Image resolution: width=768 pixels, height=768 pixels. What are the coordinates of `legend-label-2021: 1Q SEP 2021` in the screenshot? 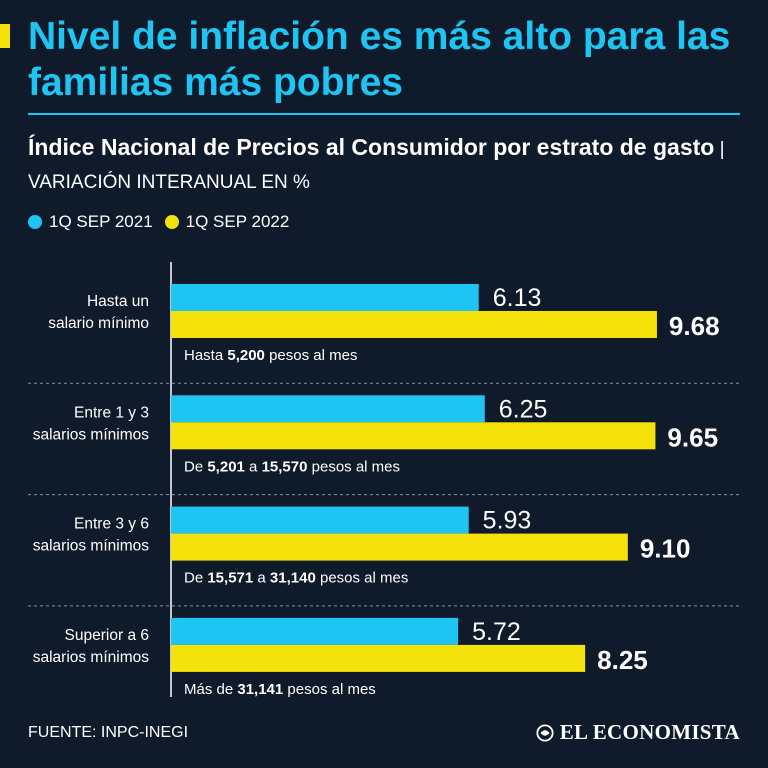 It's located at (101, 221).